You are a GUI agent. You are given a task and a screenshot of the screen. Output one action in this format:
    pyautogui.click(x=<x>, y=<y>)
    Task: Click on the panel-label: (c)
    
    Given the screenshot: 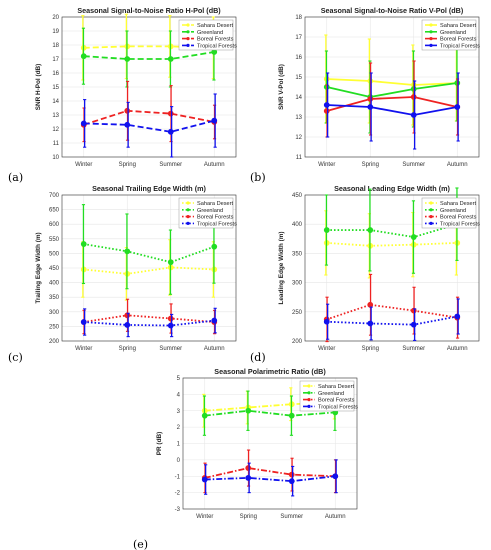 What is the action you would take?
    pyautogui.click(x=15, y=357)
    